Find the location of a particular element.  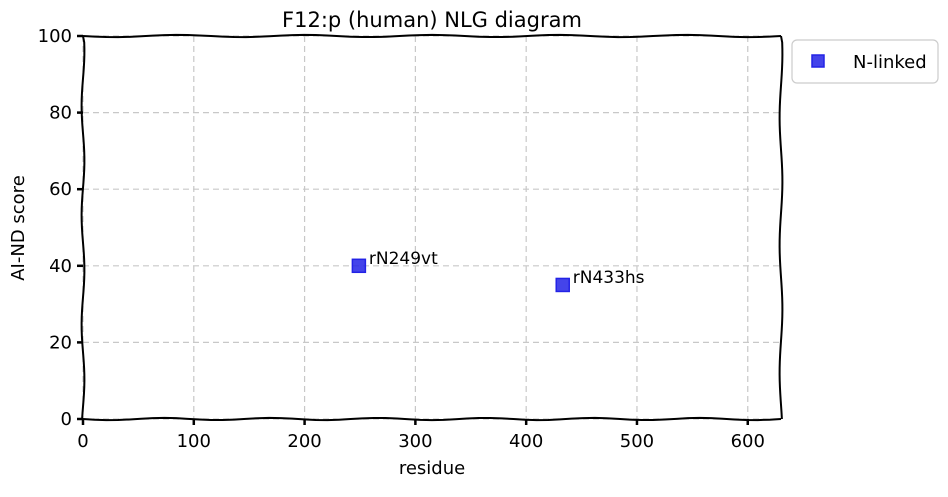

x-axis-label: residue is located at coordinates (432, 468).